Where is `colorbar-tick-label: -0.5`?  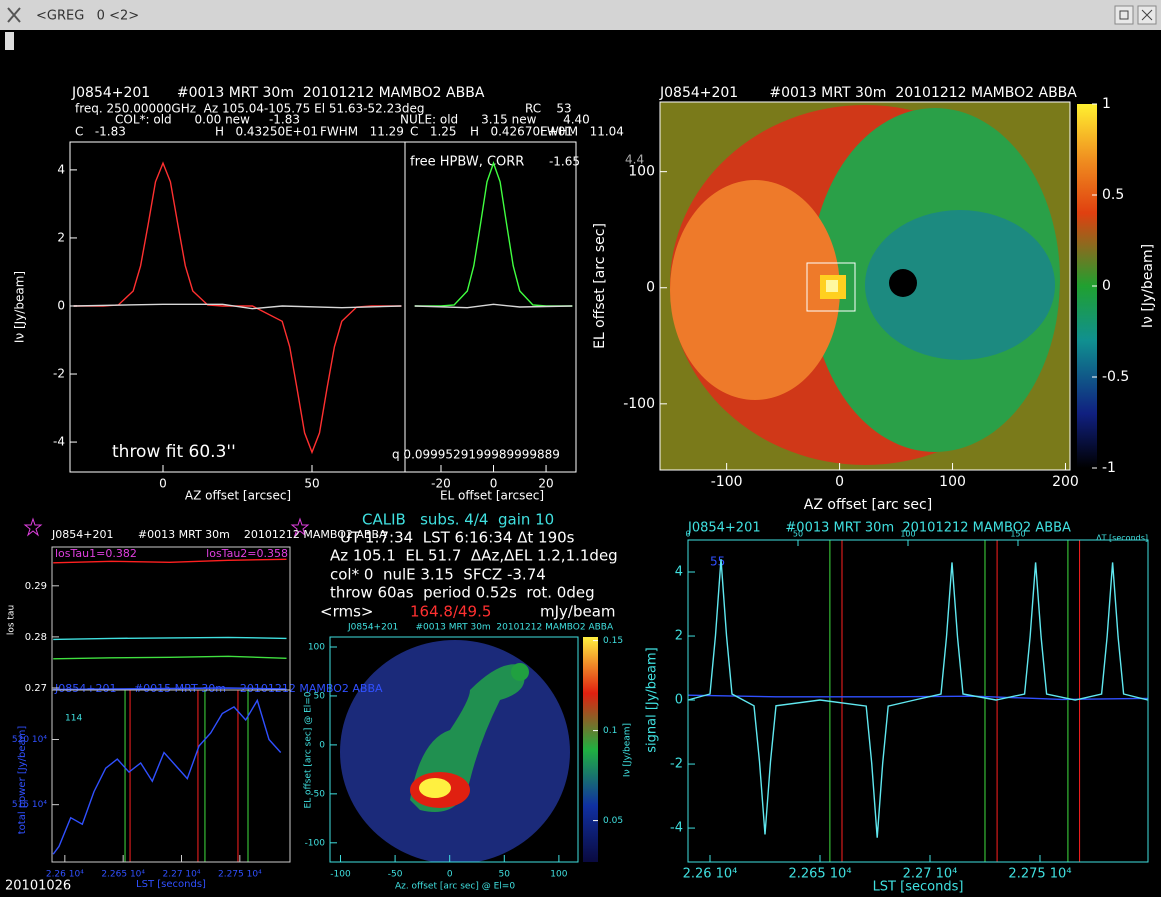 colorbar-tick-label: -0.5 is located at coordinates (1115, 377).